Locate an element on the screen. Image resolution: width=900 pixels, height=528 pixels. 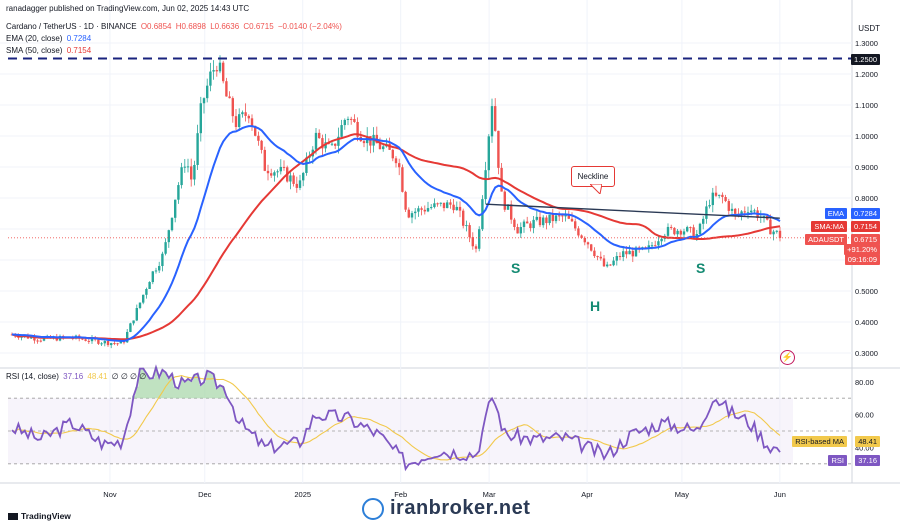
rsi-legend-value: 37.16 is located at coordinates (73, 376).